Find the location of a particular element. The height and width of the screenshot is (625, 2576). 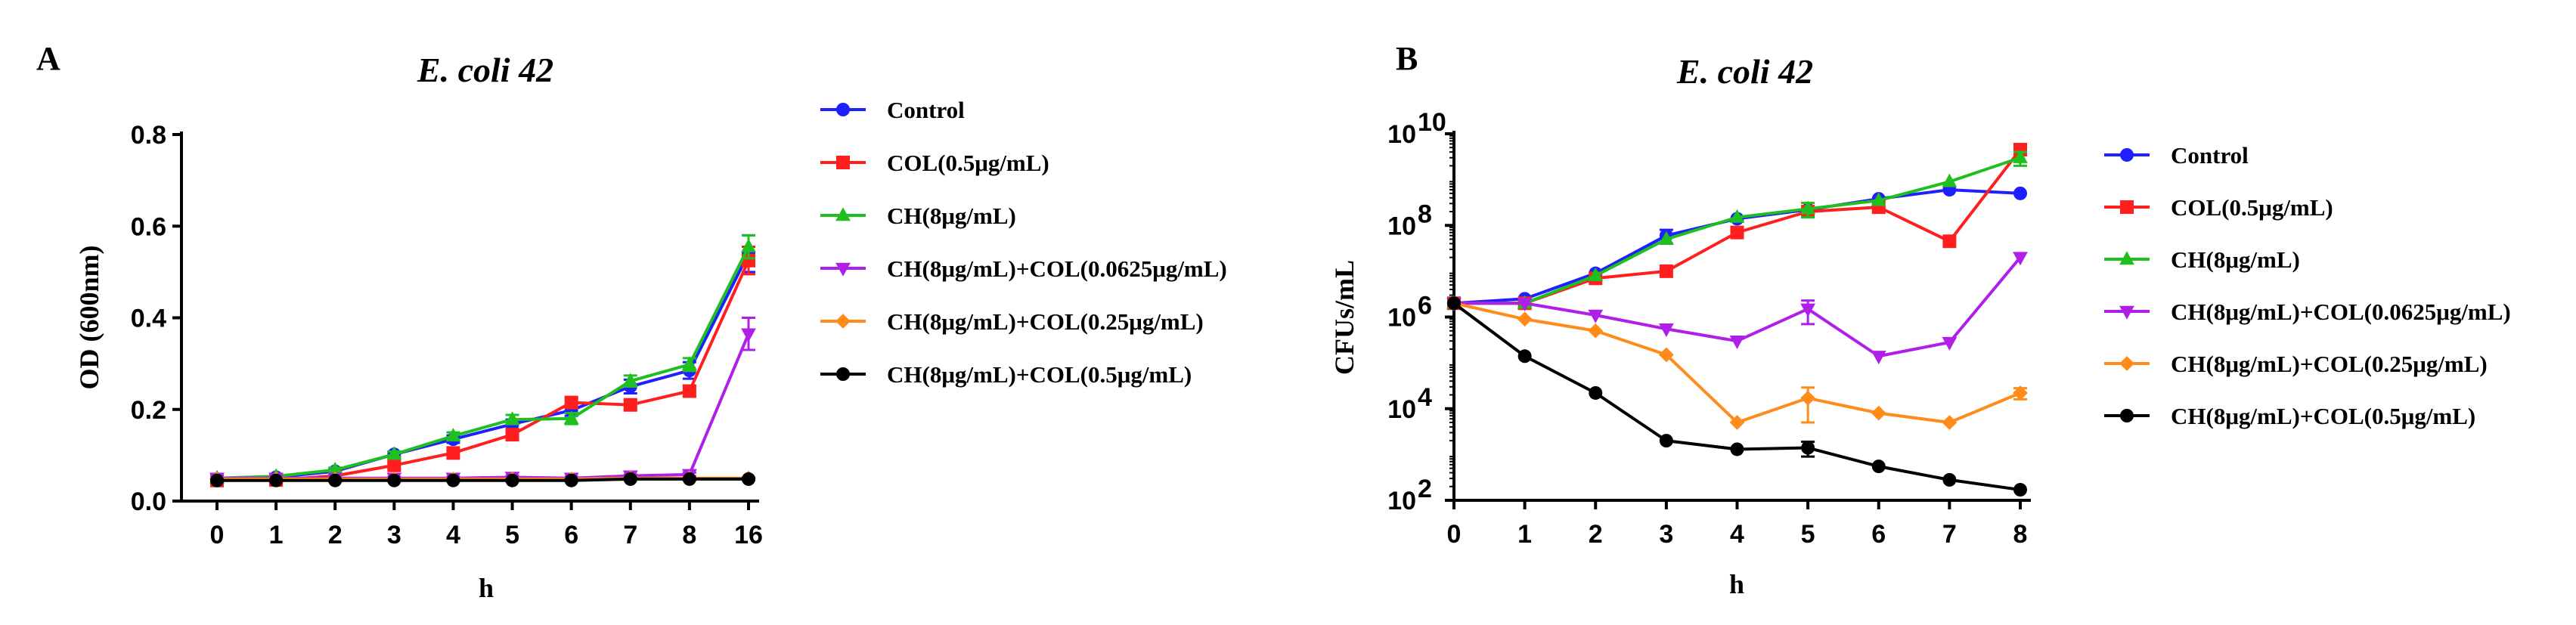

x-tick-label: 1 is located at coordinates (276, 535).